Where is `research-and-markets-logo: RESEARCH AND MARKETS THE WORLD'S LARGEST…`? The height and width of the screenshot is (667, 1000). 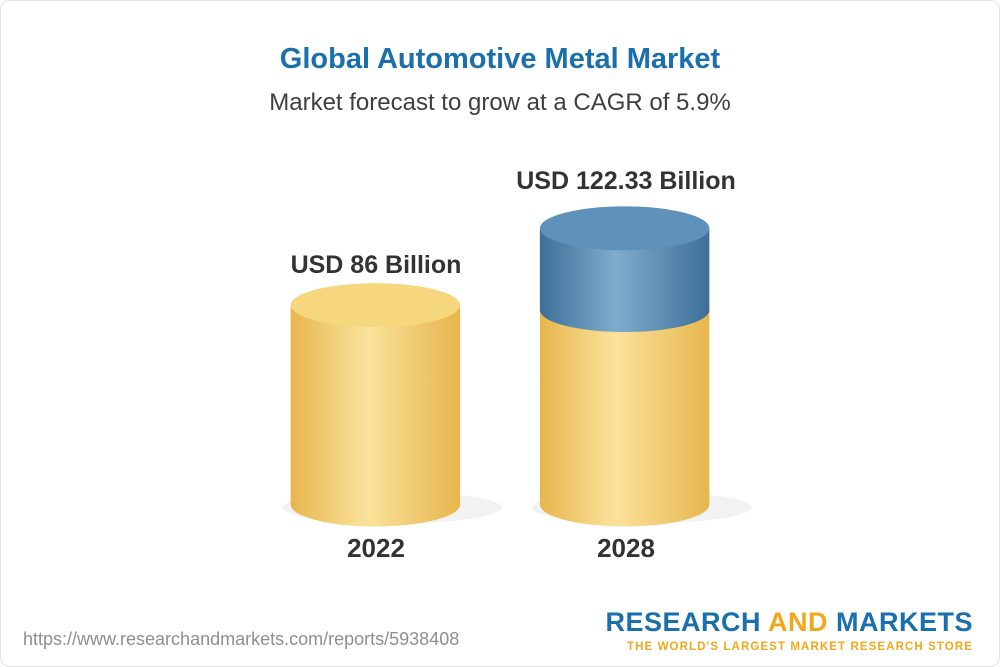
research-and-markets-logo: RESEARCH AND MARKETS THE WORLD'S LARGEST… is located at coordinates (789, 630).